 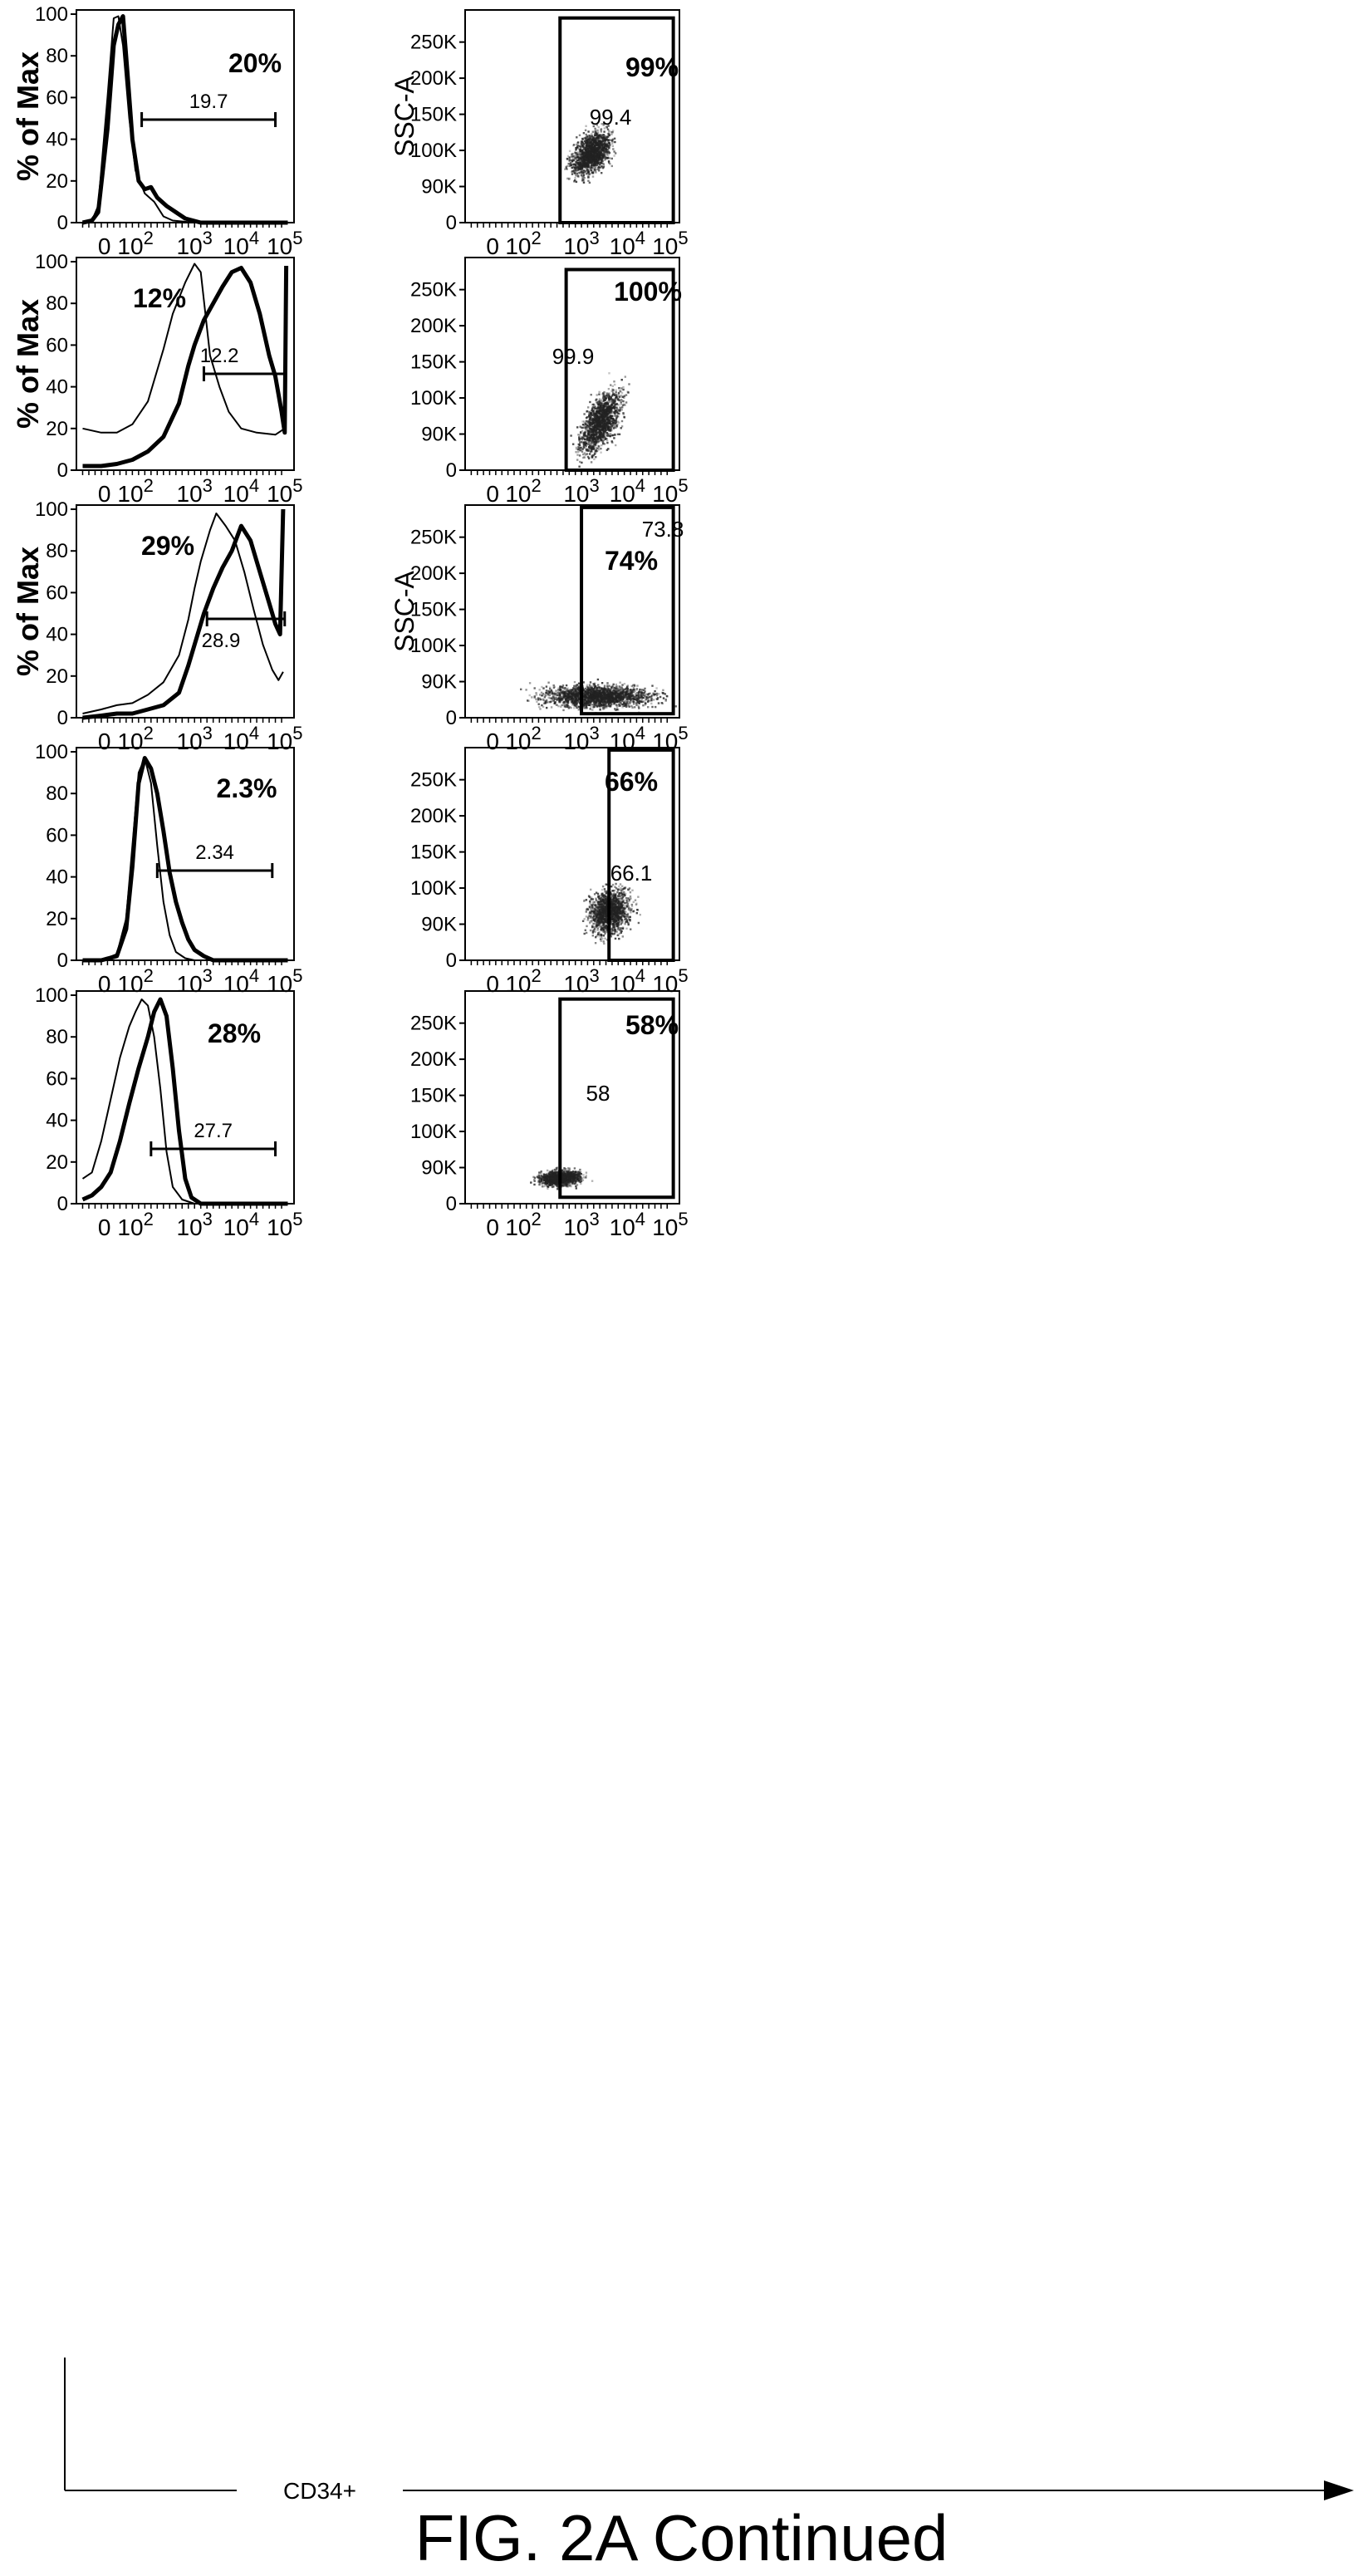 What do you see at coordinates (627, 491) in the screenshot?
I see `x-tick-label: 10⁴` at bounding box center [627, 491].